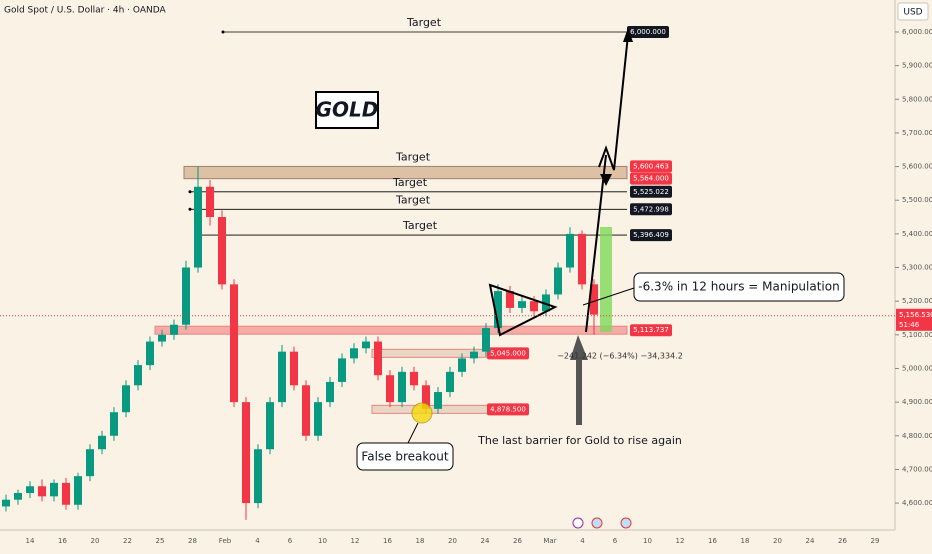  Describe the element at coordinates (30, 541) in the screenshot. I see `x-tick-label: 14` at that location.